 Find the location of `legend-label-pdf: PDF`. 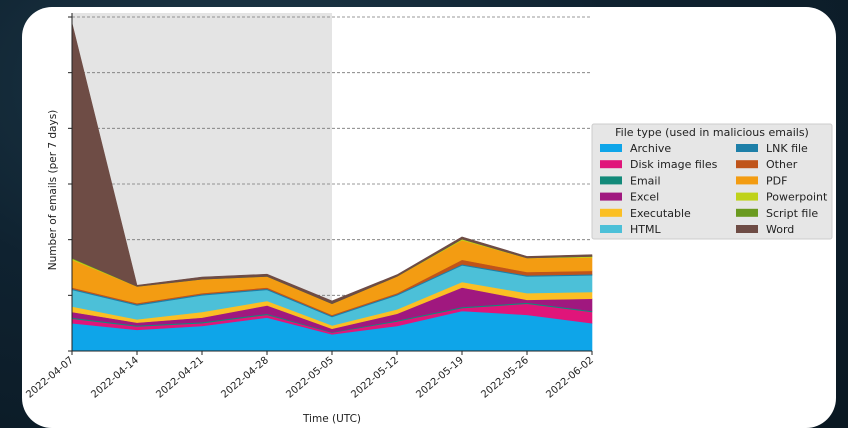

legend-label-pdf: PDF is located at coordinates (776, 180).